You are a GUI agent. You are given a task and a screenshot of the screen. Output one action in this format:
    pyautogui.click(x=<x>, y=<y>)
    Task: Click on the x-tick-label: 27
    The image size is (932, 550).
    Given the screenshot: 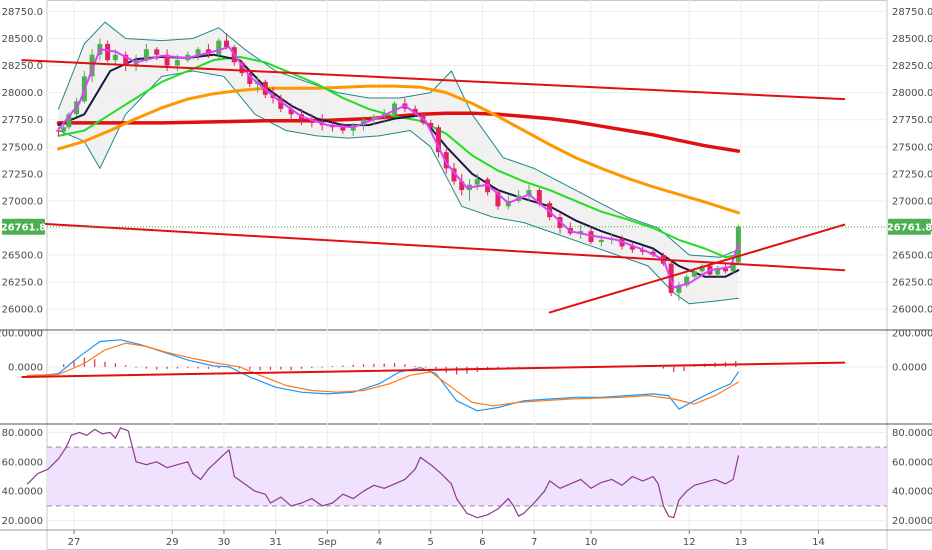 What is the action you would take?
    pyautogui.click(x=74, y=542)
    